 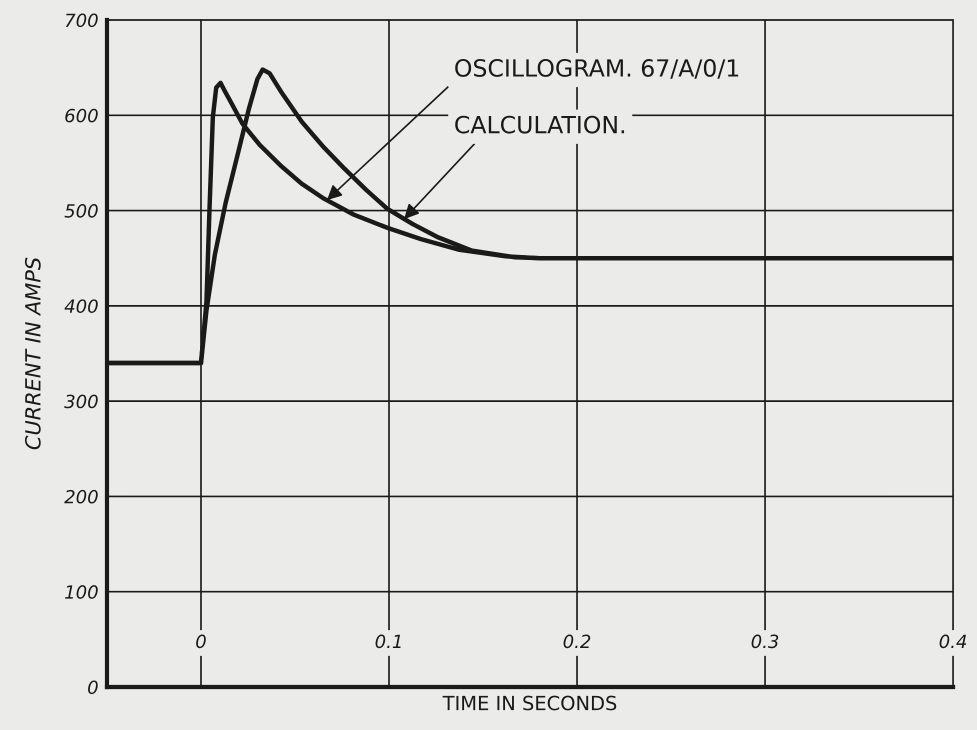 What do you see at coordinates (93, 687) in the screenshot?
I see `y-tick-label: 0` at bounding box center [93, 687].